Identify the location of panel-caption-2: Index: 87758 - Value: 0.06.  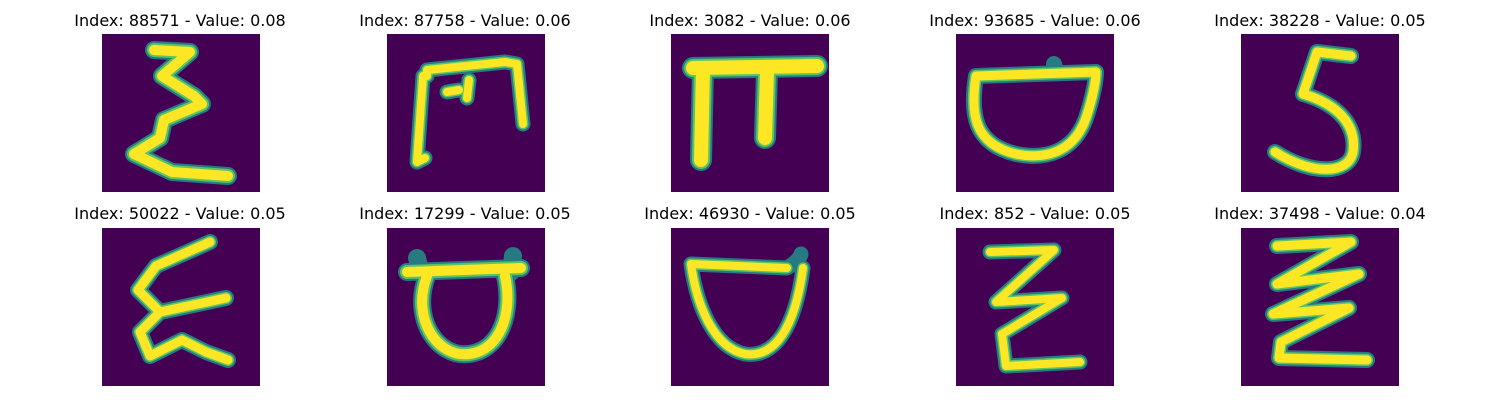
(465, 20).